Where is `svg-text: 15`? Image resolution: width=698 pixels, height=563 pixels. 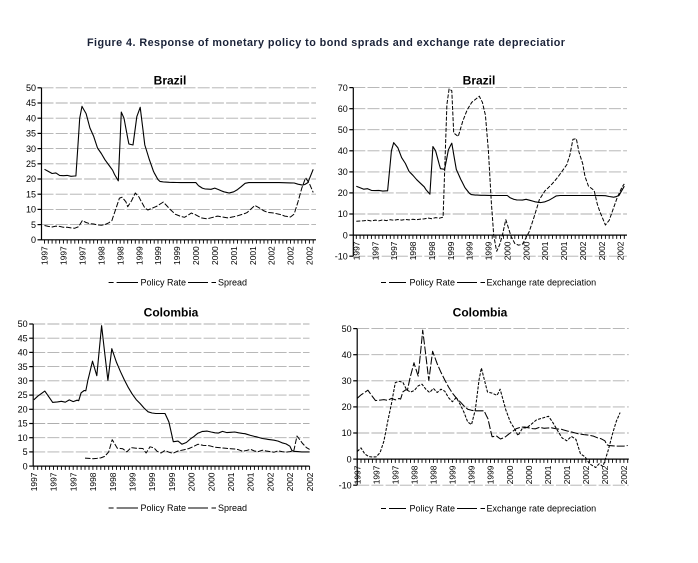
svg-text: 15 is located at coordinates (31, 194).